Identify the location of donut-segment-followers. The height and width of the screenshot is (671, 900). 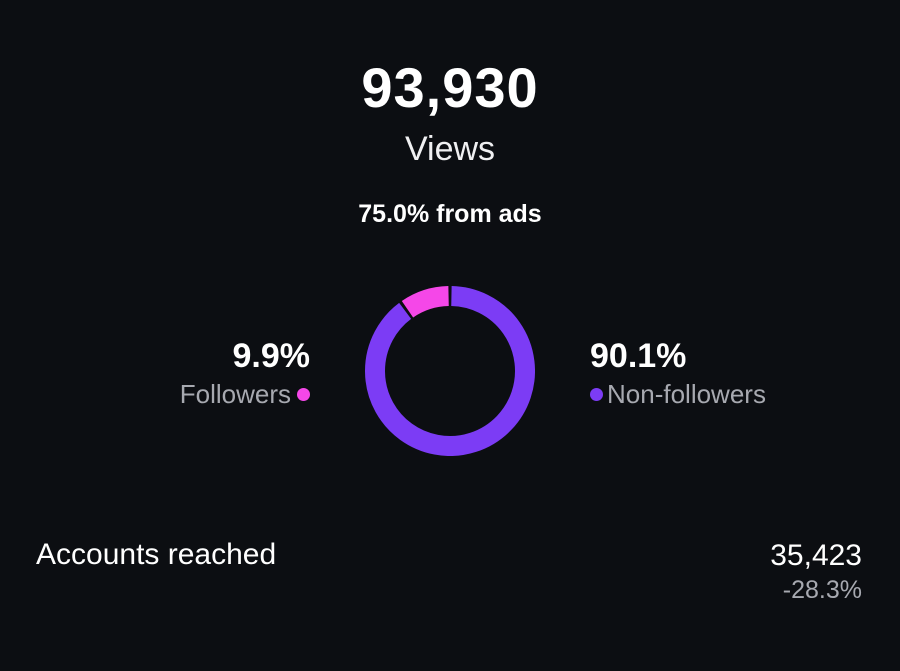
(425, 302).